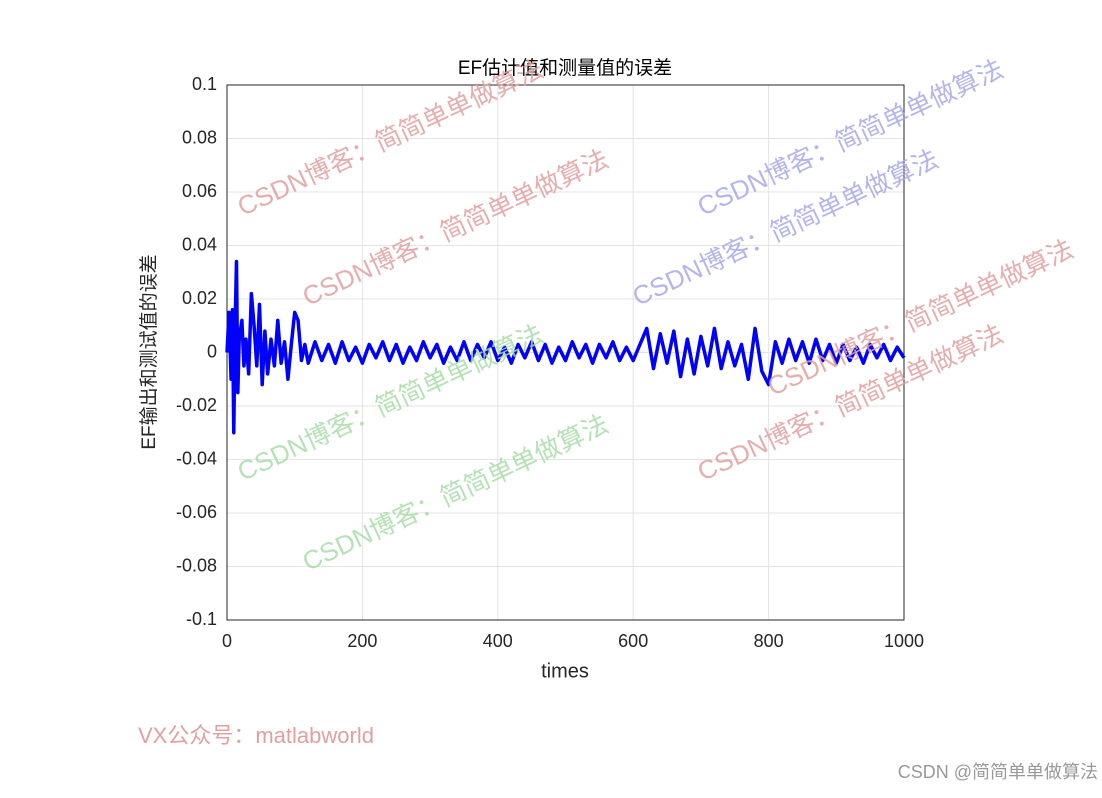 This screenshot has width=1102, height=798. Describe the element at coordinates (196, 512) in the screenshot. I see `y-tick-label: -0.06` at that location.